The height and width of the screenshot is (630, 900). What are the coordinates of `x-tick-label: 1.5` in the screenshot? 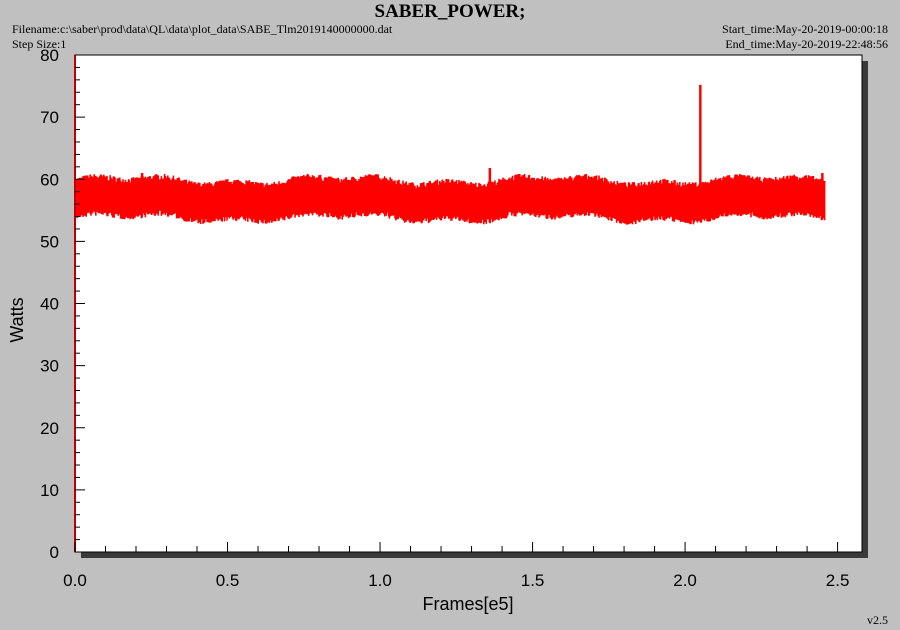 It's located at (533, 580).